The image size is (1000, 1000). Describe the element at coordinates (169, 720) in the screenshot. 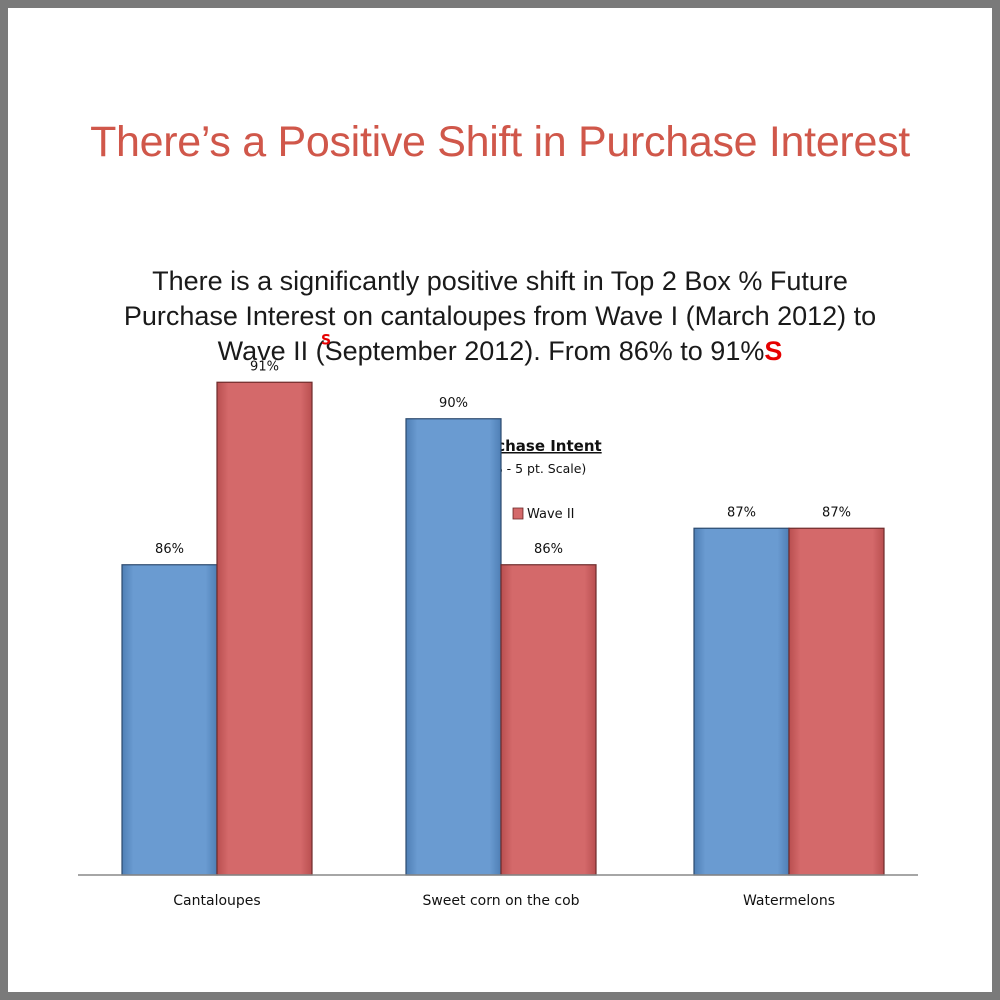

I see `bar-wave-i-cantaloupes` at that location.